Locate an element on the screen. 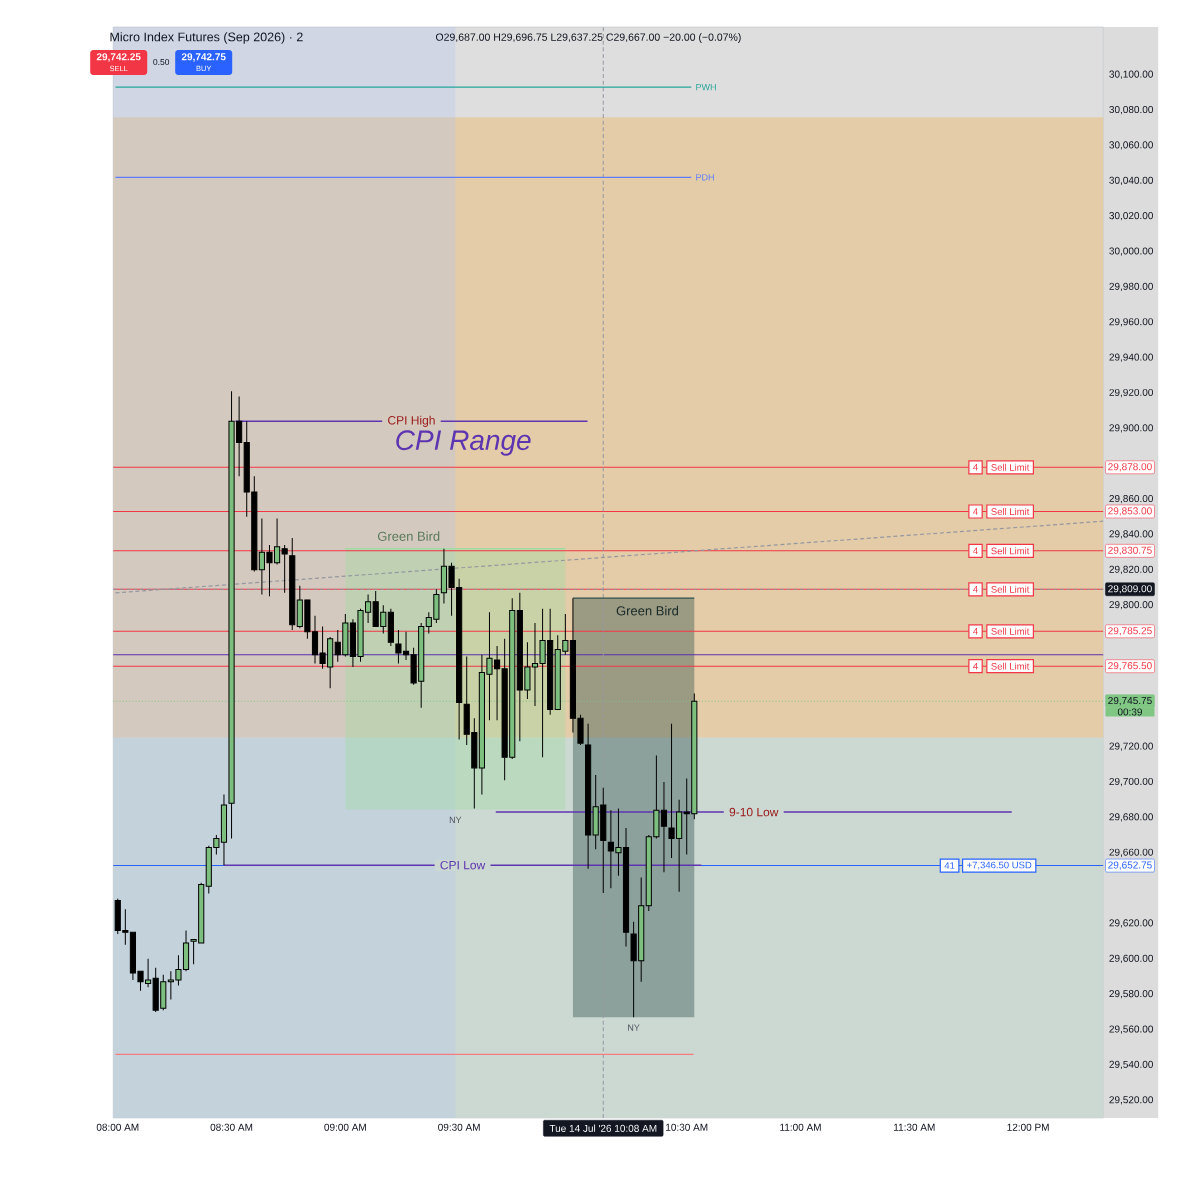  y-tick-label: 29,900.00 is located at coordinates (1131, 428).